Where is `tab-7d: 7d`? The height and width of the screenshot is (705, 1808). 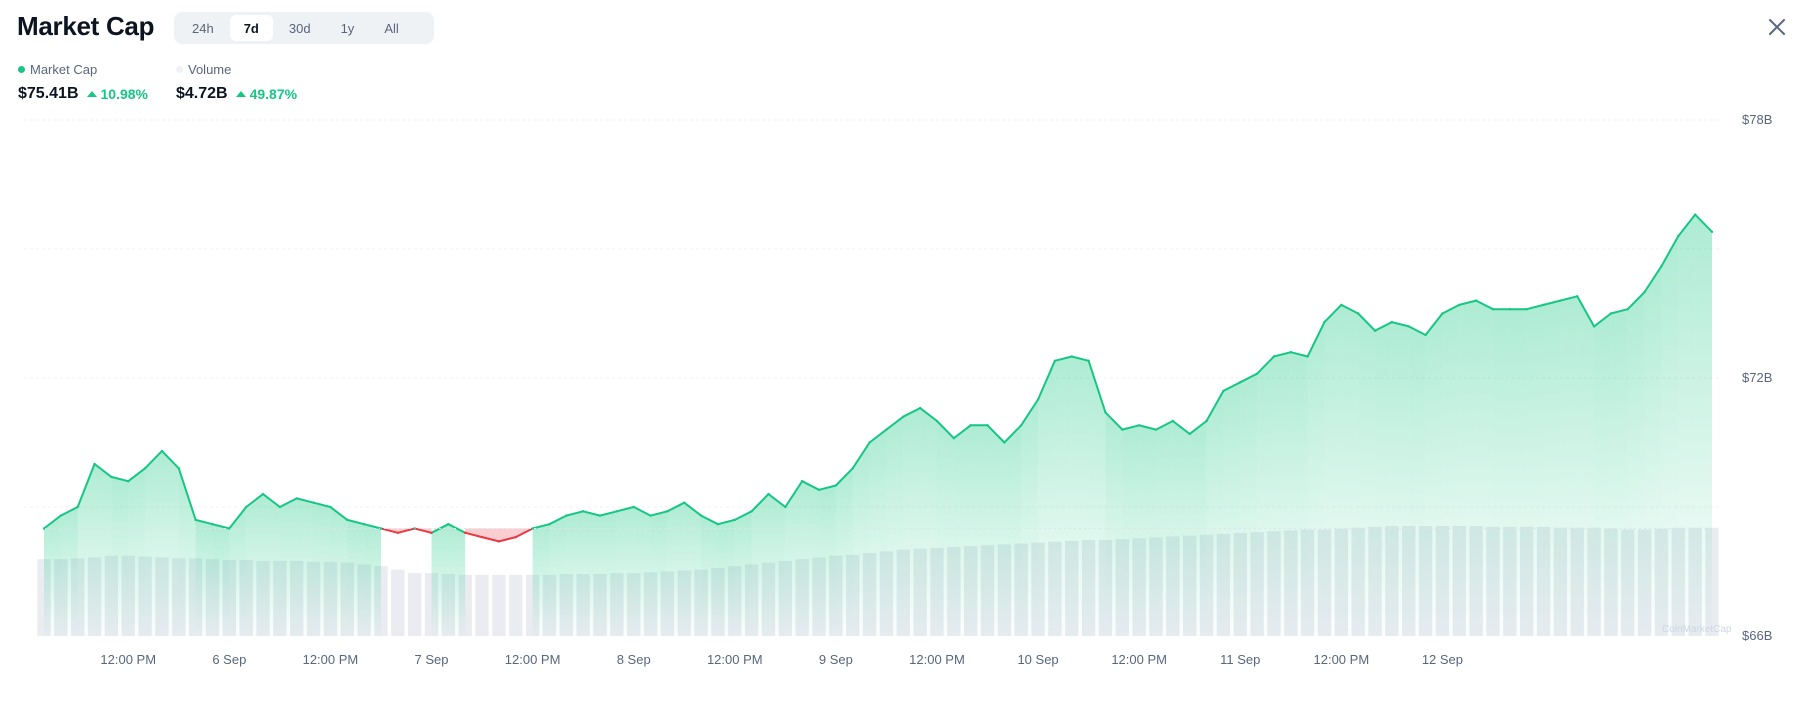 tab-7d: 7d is located at coordinates (251, 28).